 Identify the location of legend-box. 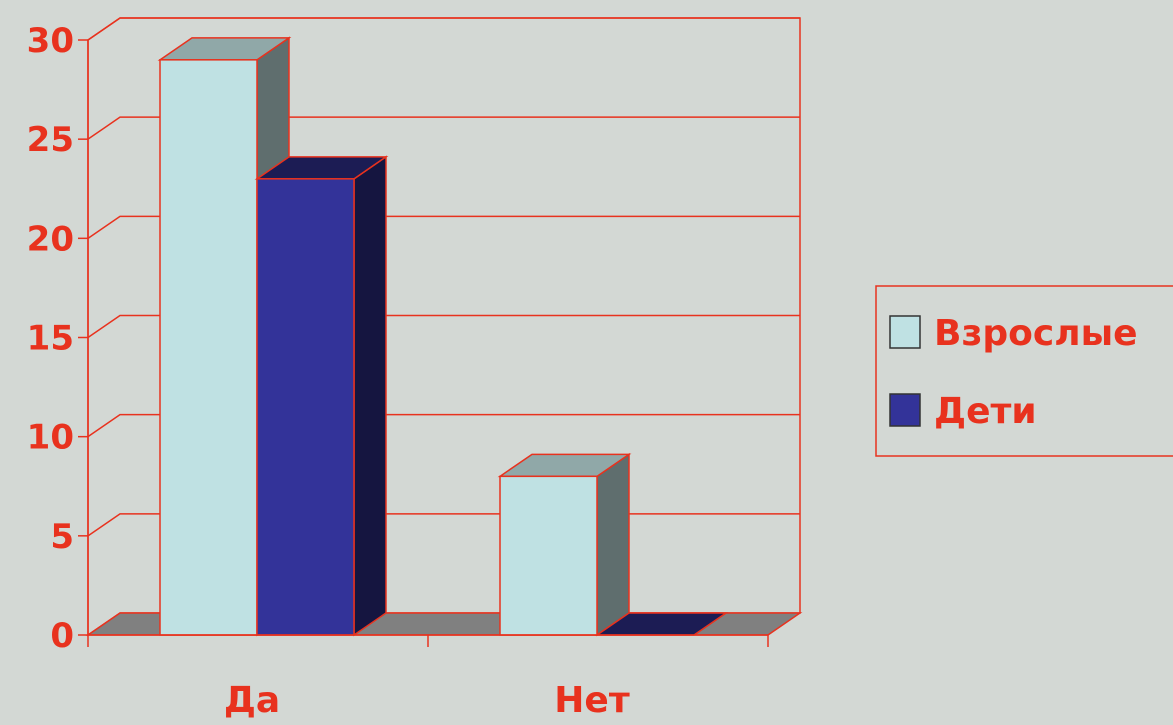
(1024, 371).